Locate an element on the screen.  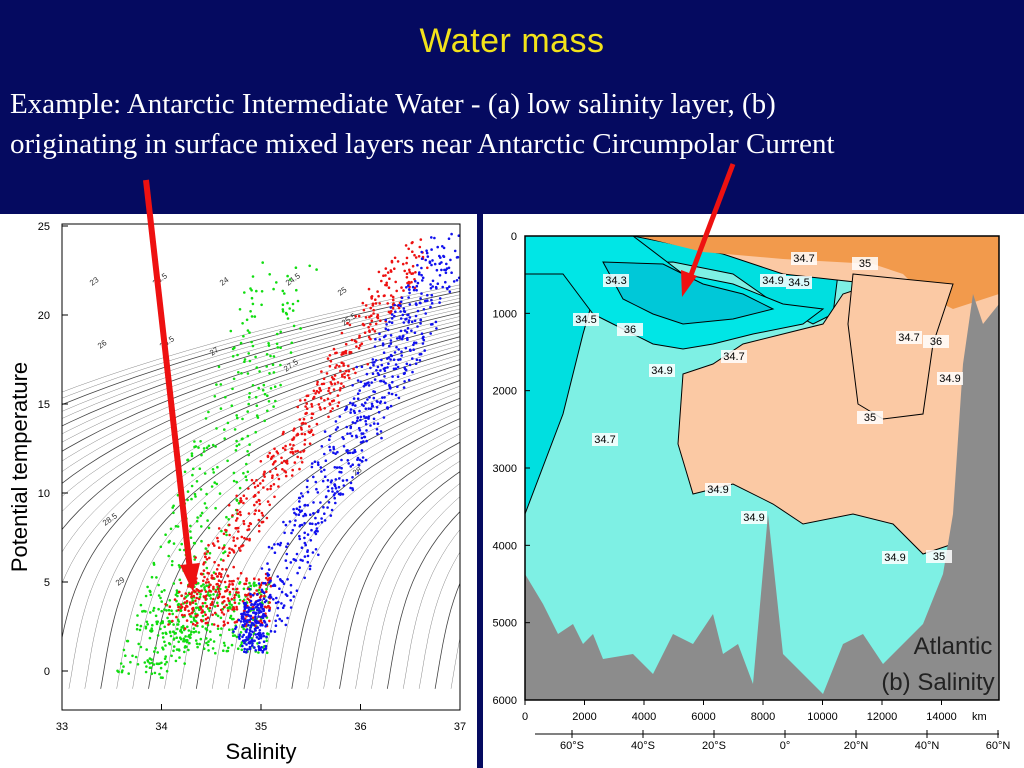
slide-title: Water mass is located at coordinates (512, 41).